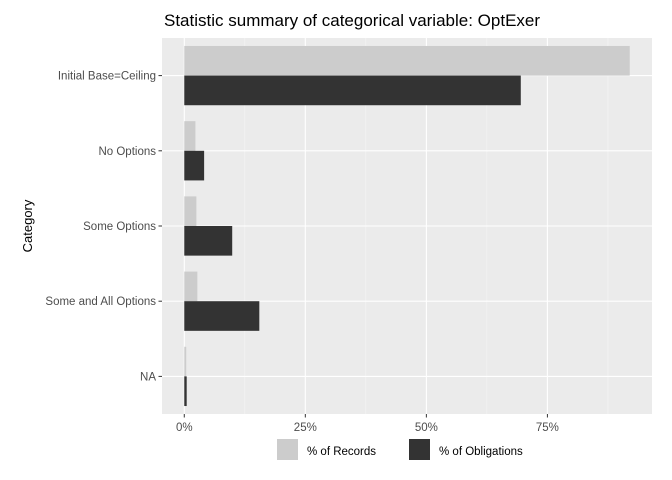 The height and width of the screenshot is (480, 672). What do you see at coordinates (481, 452) in the screenshot?
I see `legend-label: % of Obligations` at bounding box center [481, 452].